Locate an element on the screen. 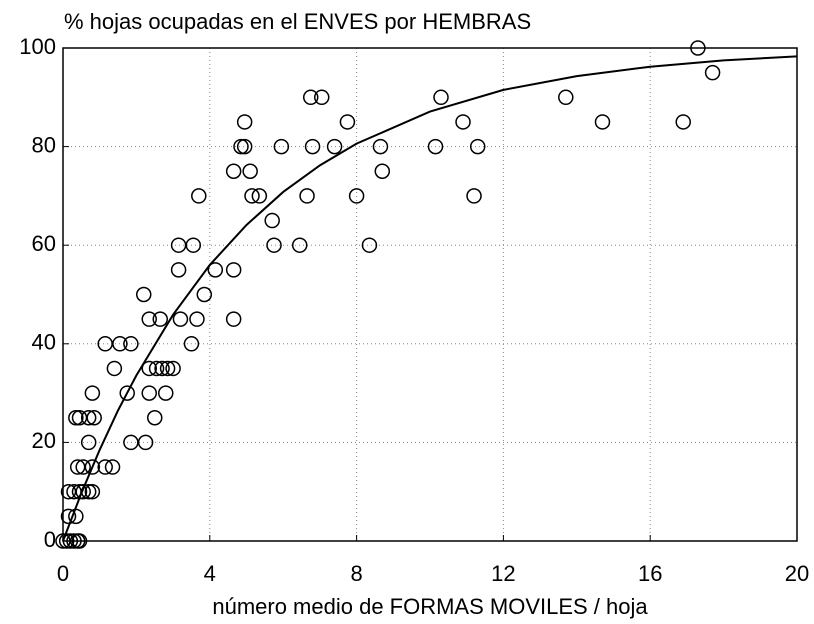 The width and height of the screenshot is (814, 624). x-axis-label: número medio de FORMAS MOVILES / hoja is located at coordinates (430, 606).